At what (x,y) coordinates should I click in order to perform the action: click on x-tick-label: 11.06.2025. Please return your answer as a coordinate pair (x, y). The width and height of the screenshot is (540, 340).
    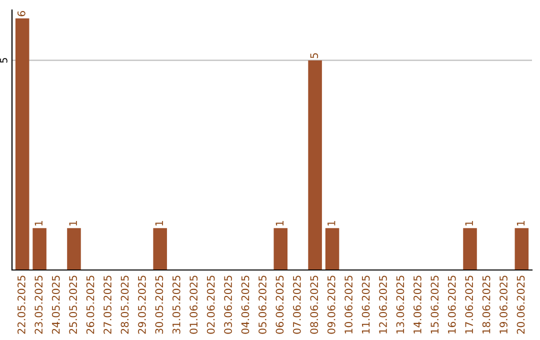
    Looking at the image, I should click on (366, 305).